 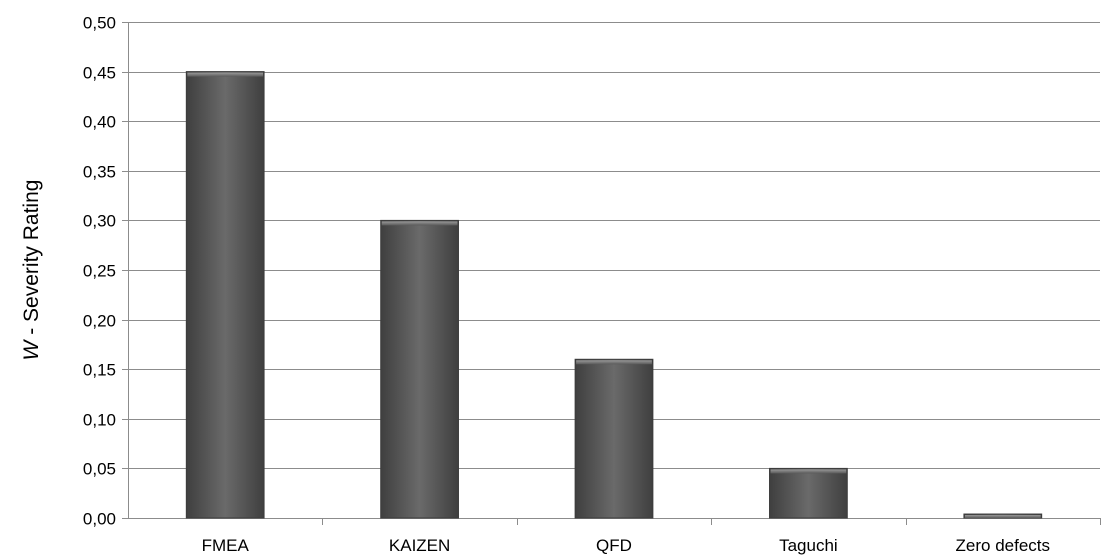 I want to click on y-tick-label: 0,05, so click(x=99, y=469).